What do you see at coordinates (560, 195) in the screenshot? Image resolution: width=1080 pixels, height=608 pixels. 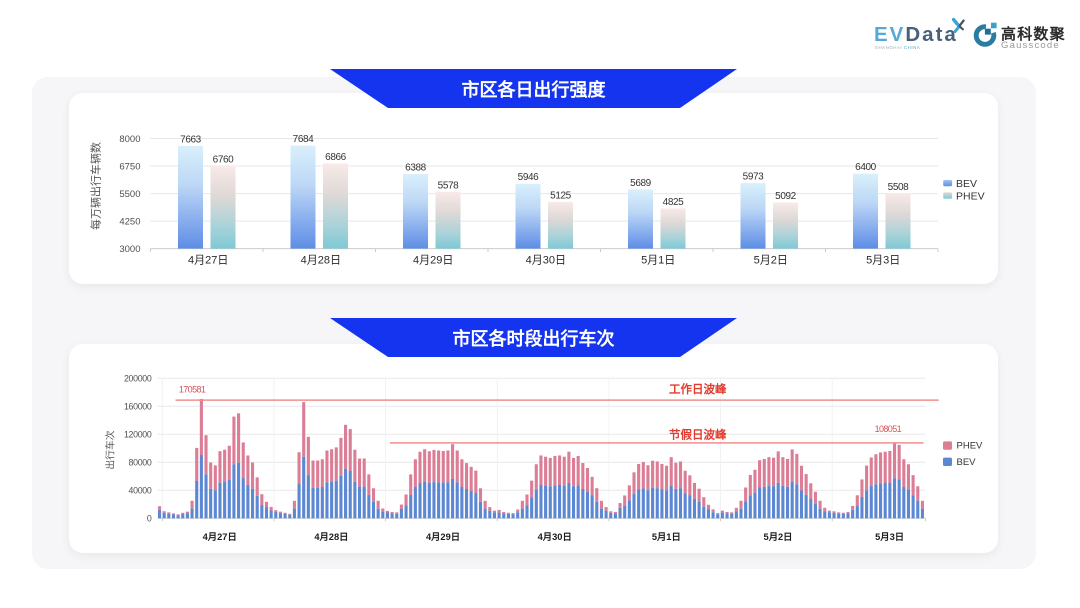 I see `svg-text: 5125` at bounding box center [560, 195].